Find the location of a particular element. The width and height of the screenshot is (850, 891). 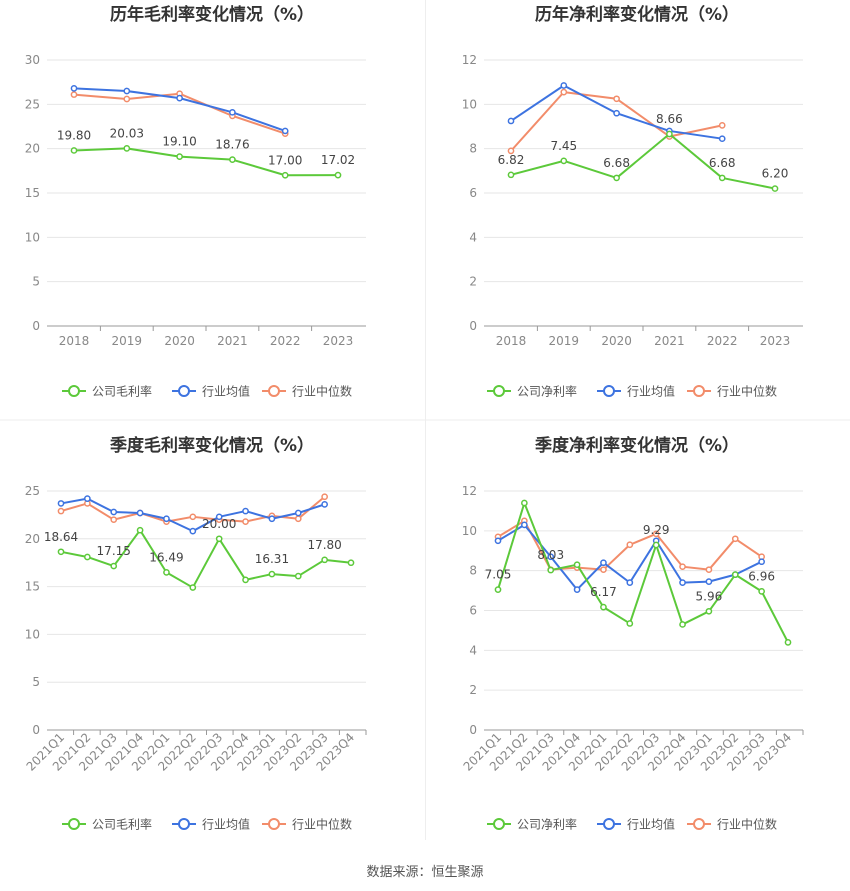

data-label: 17.00 is located at coordinates (285, 160).